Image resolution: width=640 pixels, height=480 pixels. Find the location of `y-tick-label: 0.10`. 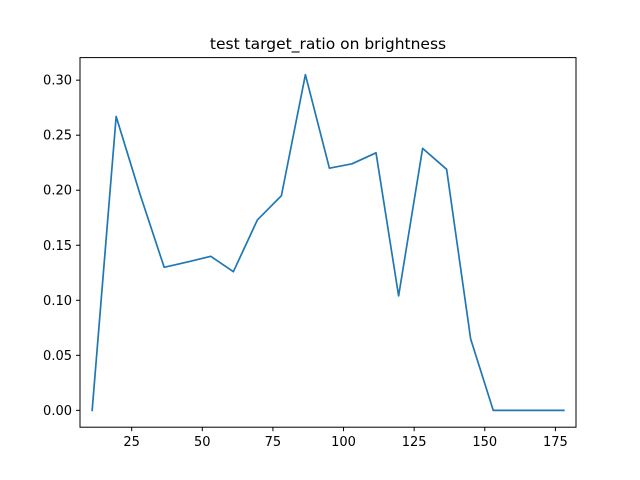

y-tick-label: 0.10 is located at coordinates (57, 301).